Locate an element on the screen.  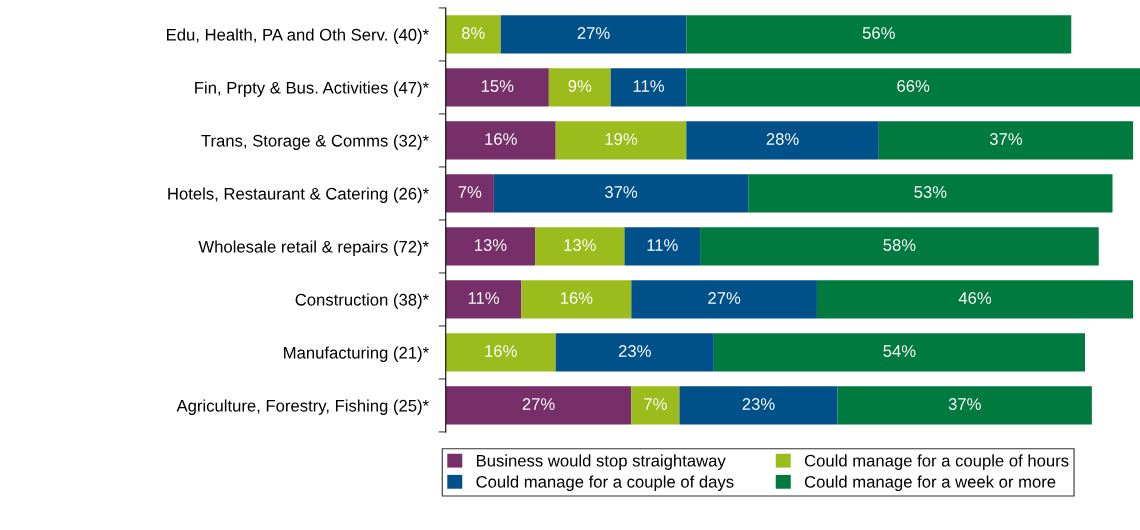
data-label: 66% is located at coordinates (913, 86).